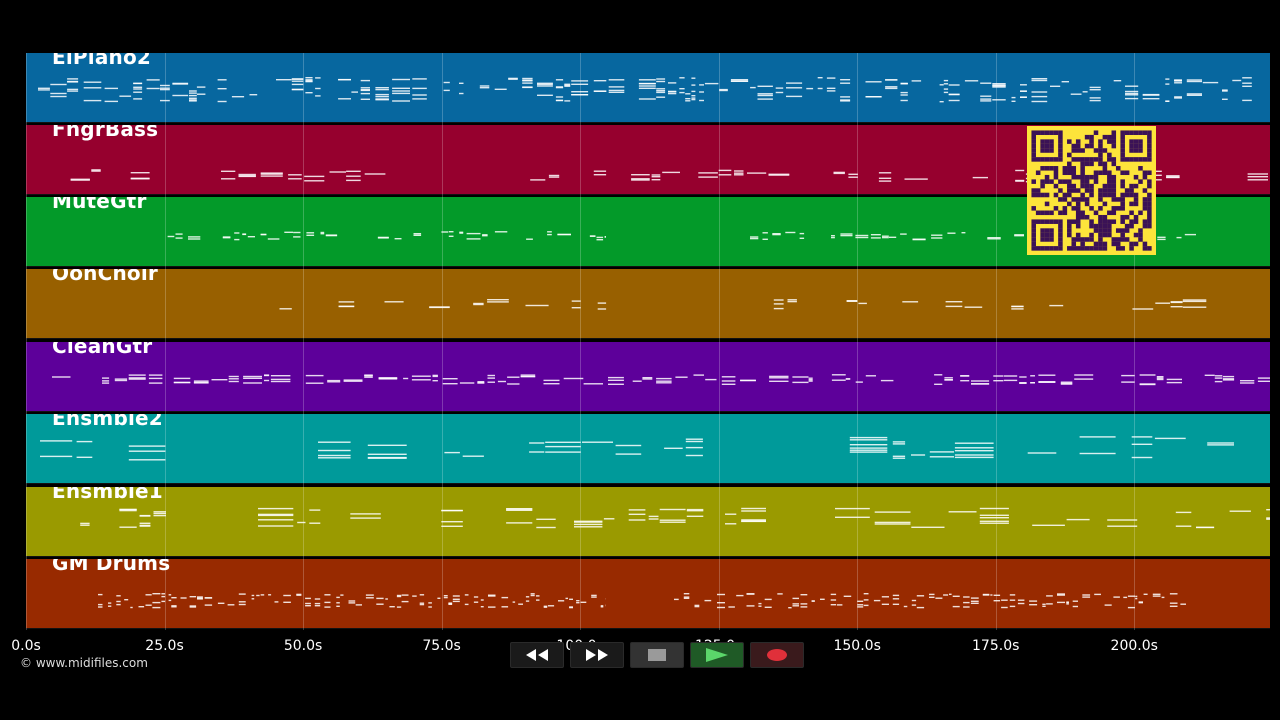 The height and width of the screenshot is (720, 1280). Describe the element at coordinates (537, 655) in the screenshot. I see `rewind-button` at that location.